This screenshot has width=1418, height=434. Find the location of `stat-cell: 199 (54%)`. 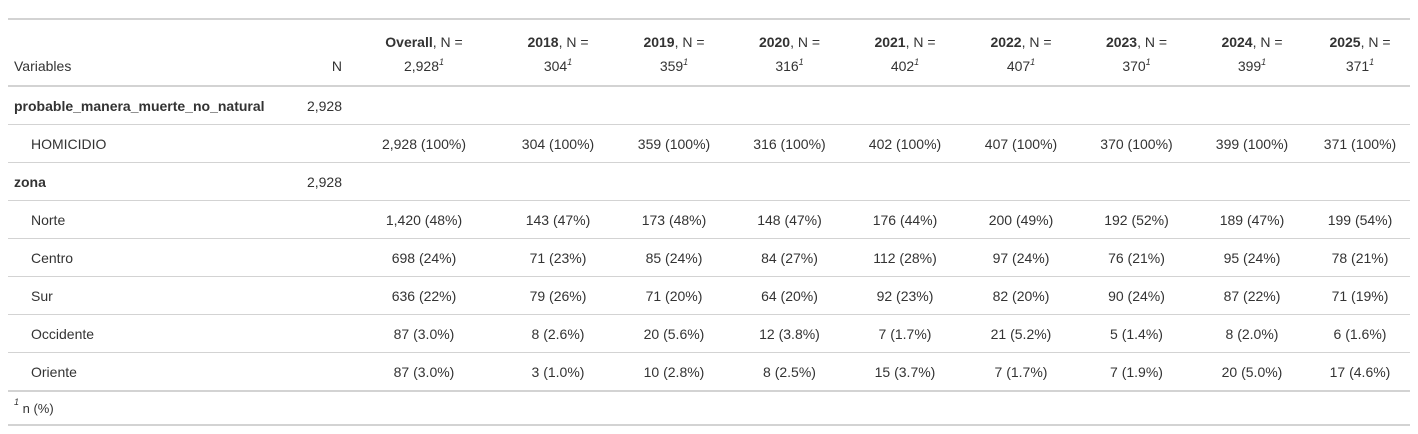

stat-cell: 199 (54%) is located at coordinates (1360, 219).